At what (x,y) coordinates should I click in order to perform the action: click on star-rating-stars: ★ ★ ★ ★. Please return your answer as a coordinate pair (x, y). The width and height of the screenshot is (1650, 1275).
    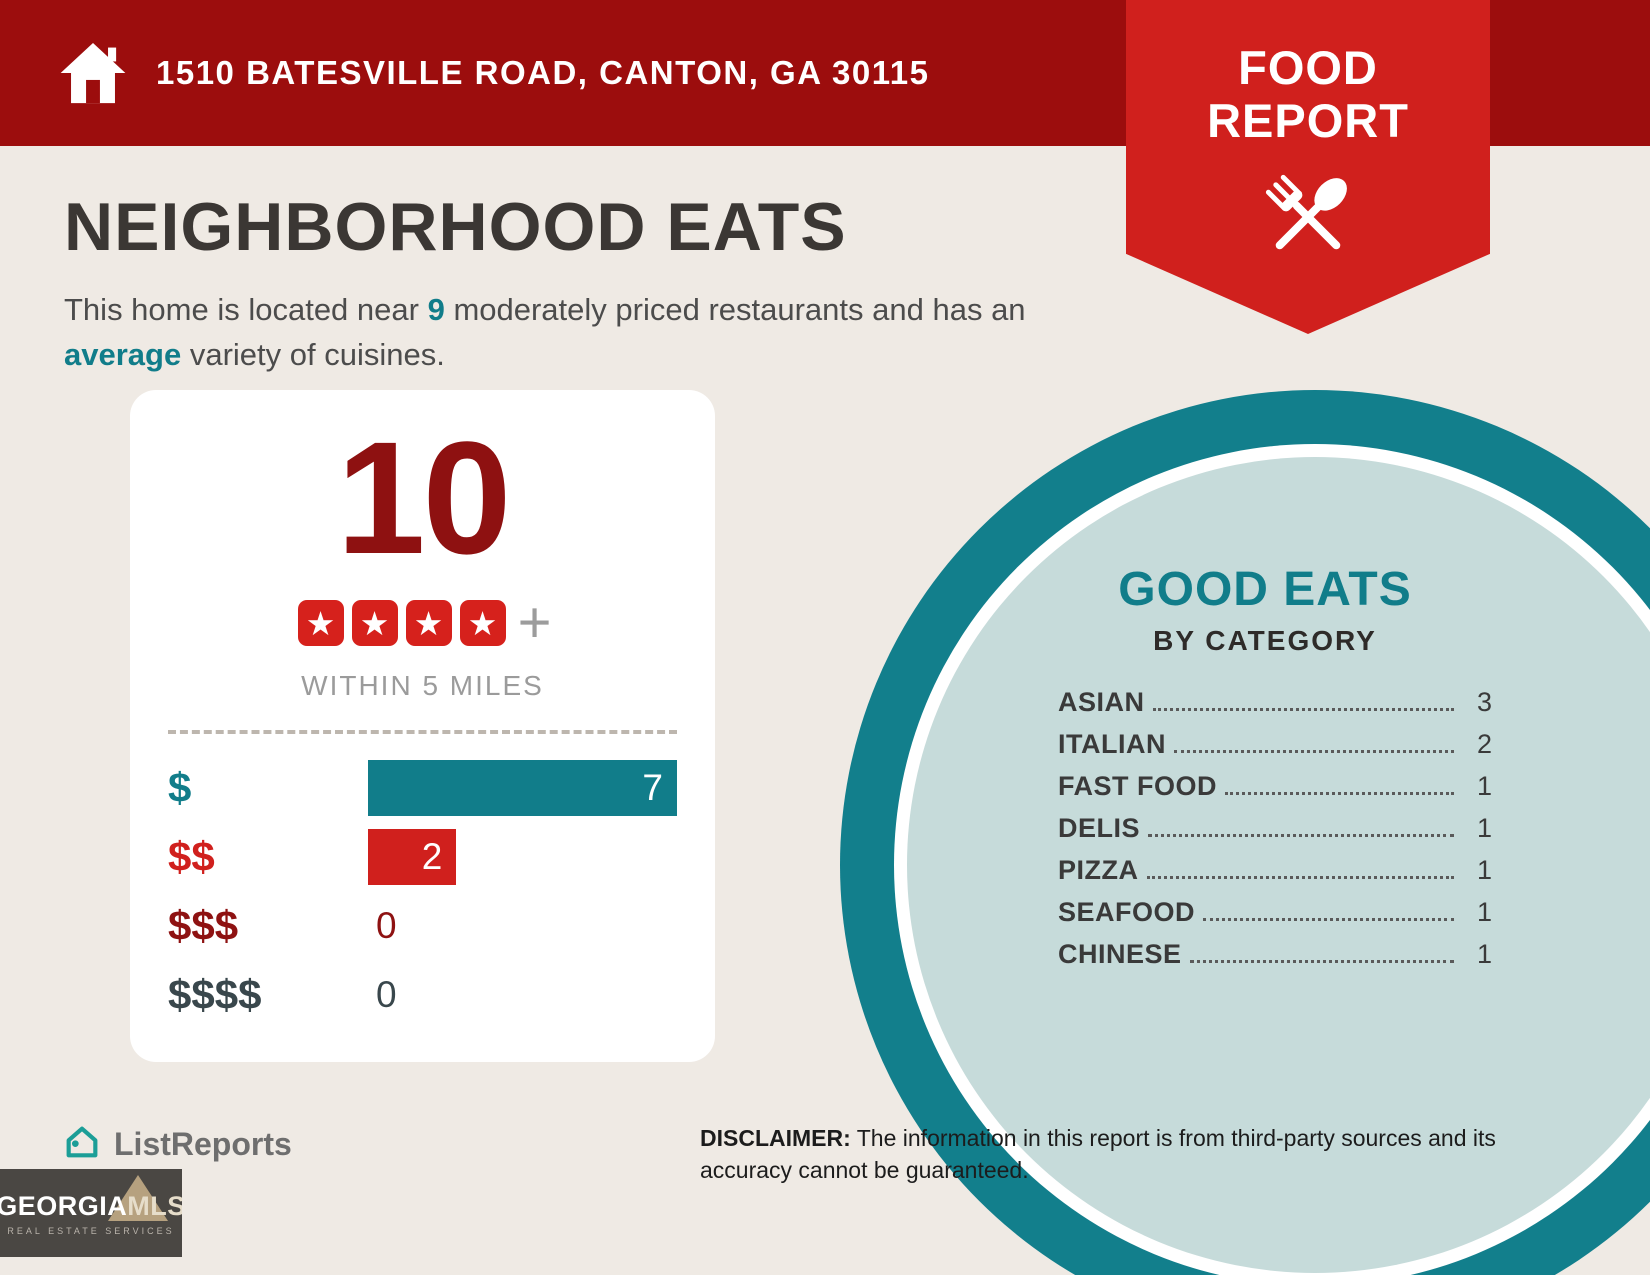
    Looking at the image, I should click on (402, 623).